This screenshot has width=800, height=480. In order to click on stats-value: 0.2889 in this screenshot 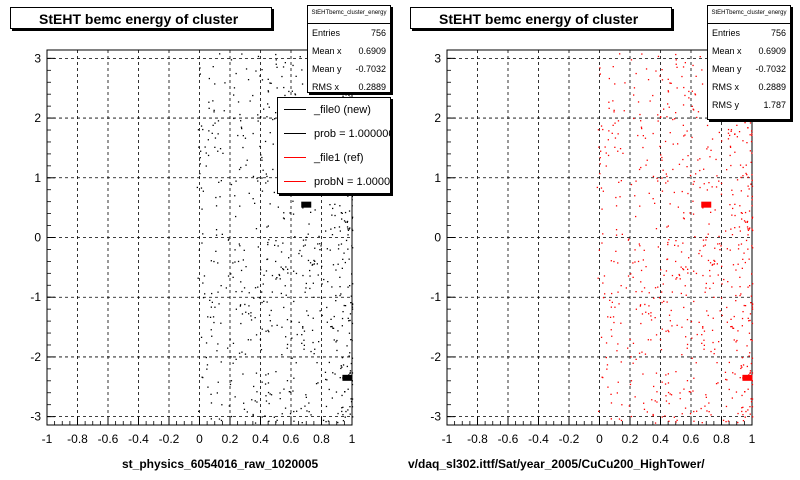, I will do `click(772, 87)`.